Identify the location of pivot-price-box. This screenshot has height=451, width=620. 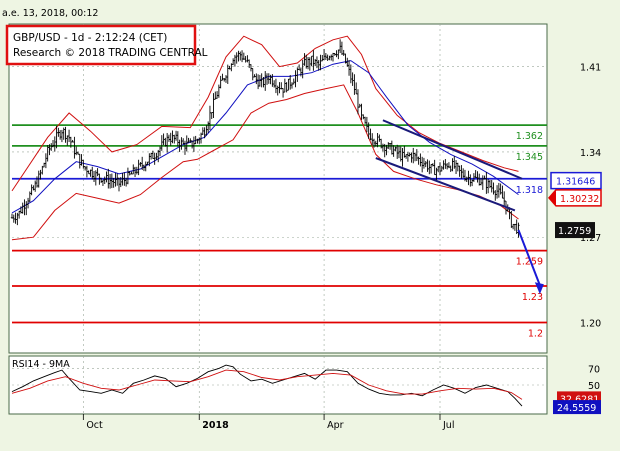
(576, 180).